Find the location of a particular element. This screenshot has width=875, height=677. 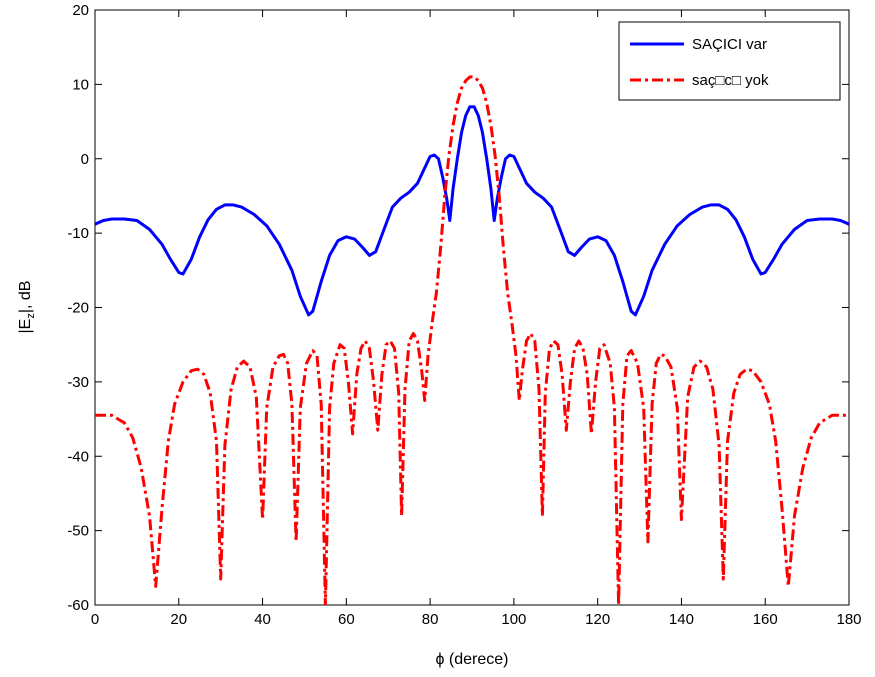

x-tick-label-40: 40 is located at coordinates (262, 619).